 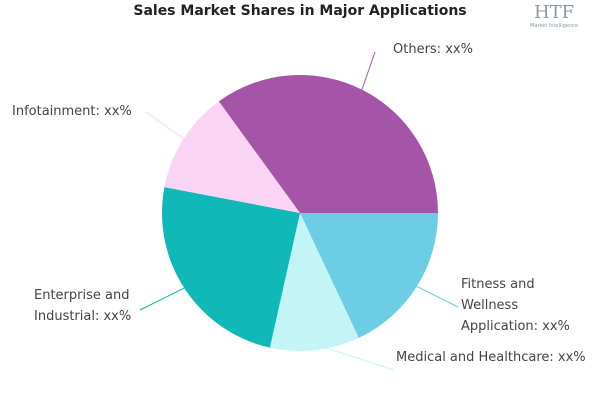 I want to click on logo: HTF Market Intelligence, so click(x=554, y=15).